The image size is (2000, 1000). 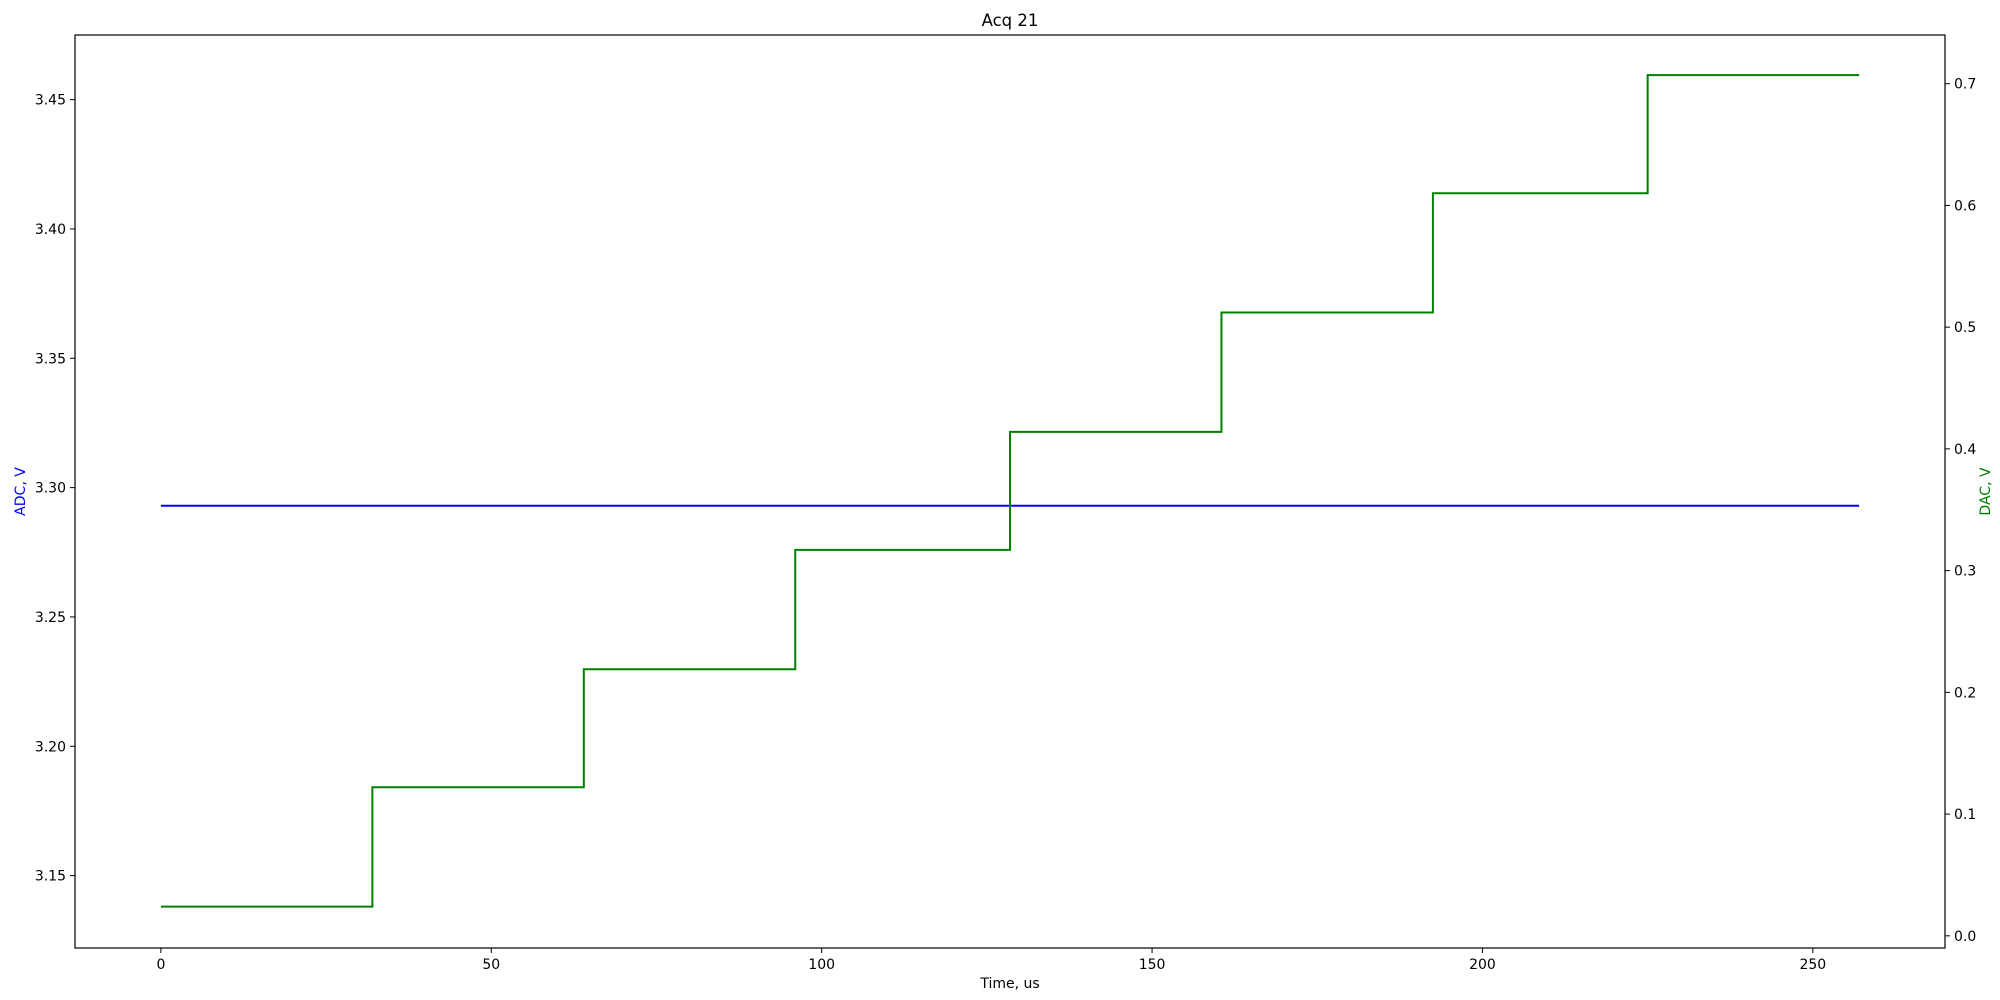 I want to click on x-tick-label: 200, so click(x=1482, y=965).